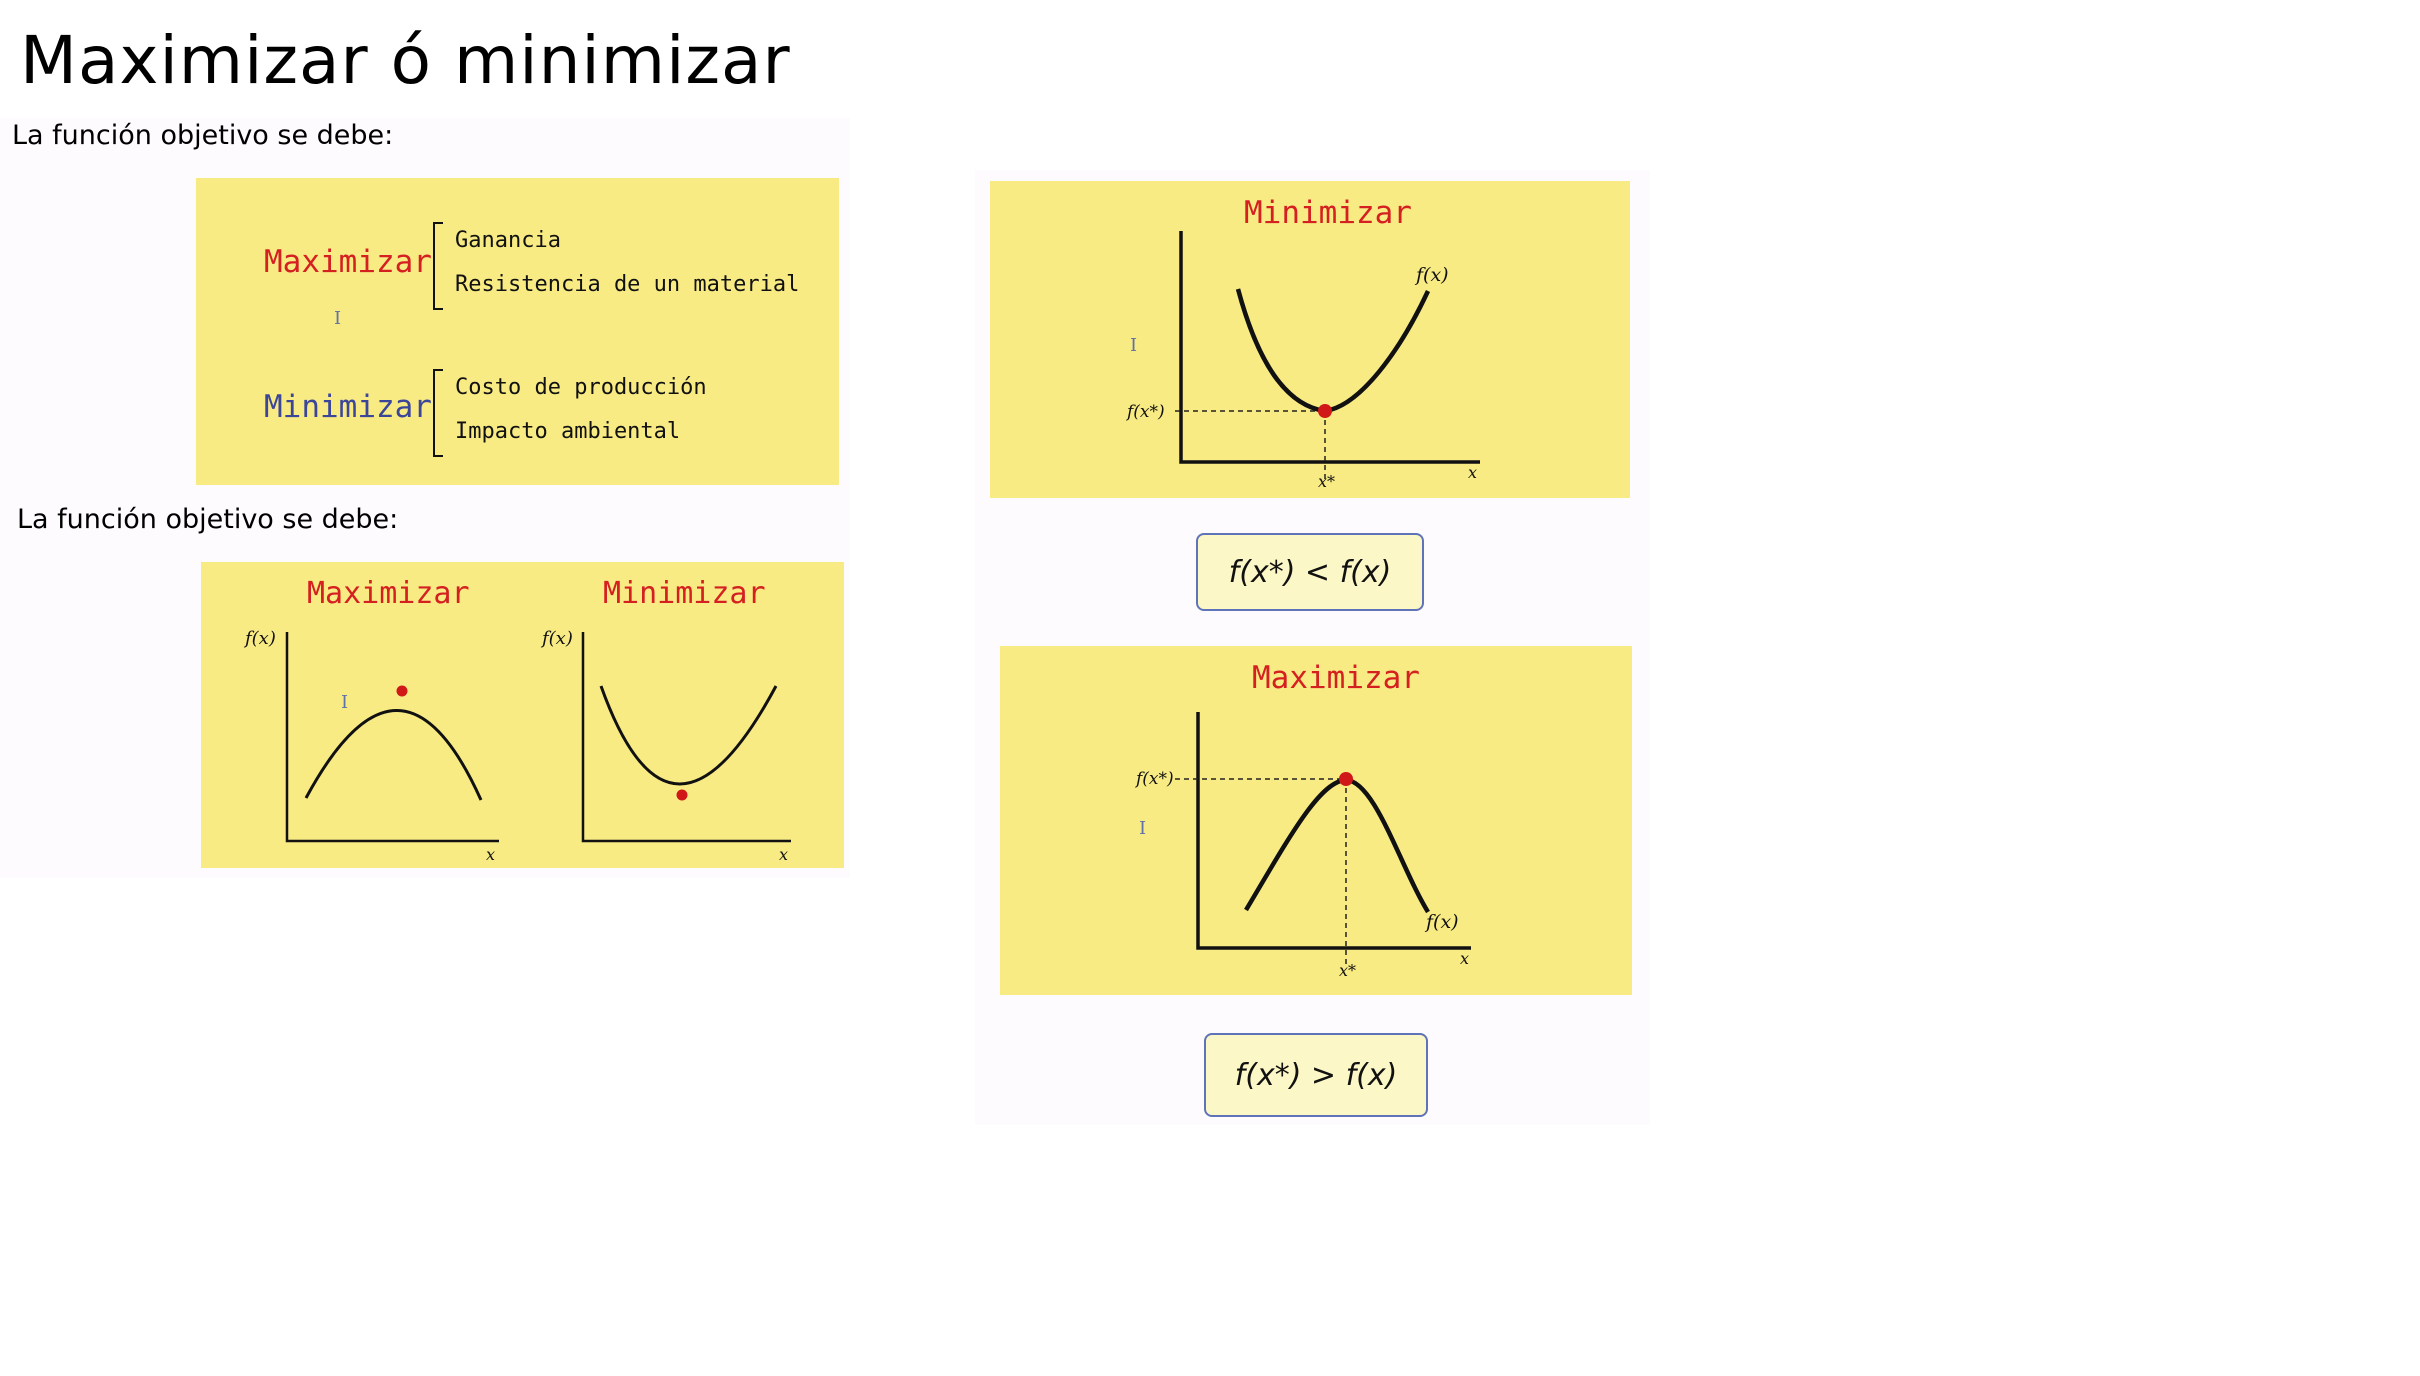  I want to click on small-max-axes, so click(392, 737).